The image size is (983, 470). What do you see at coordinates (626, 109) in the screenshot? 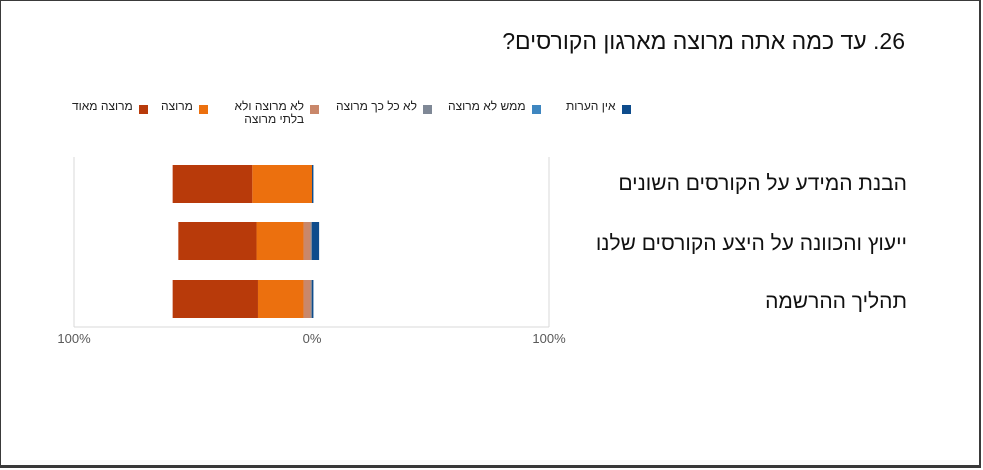
I see `legend-swatch-no-comments` at bounding box center [626, 109].